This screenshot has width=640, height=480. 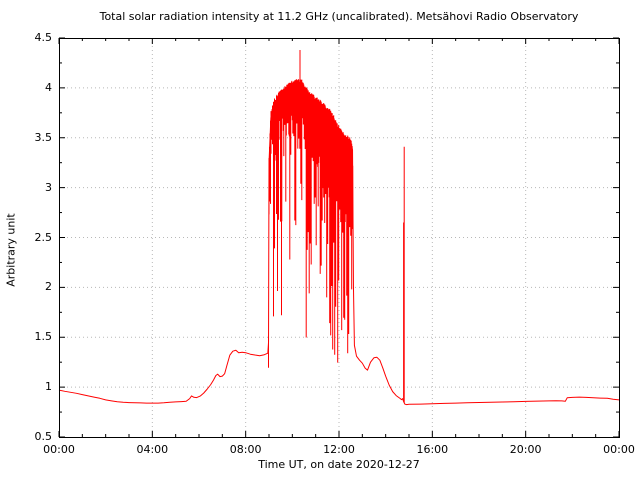 What do you see at coordinates (432, 449) in the screenshot?
I see `x-tick-label: 16:00` at bounding box center [432, 449].